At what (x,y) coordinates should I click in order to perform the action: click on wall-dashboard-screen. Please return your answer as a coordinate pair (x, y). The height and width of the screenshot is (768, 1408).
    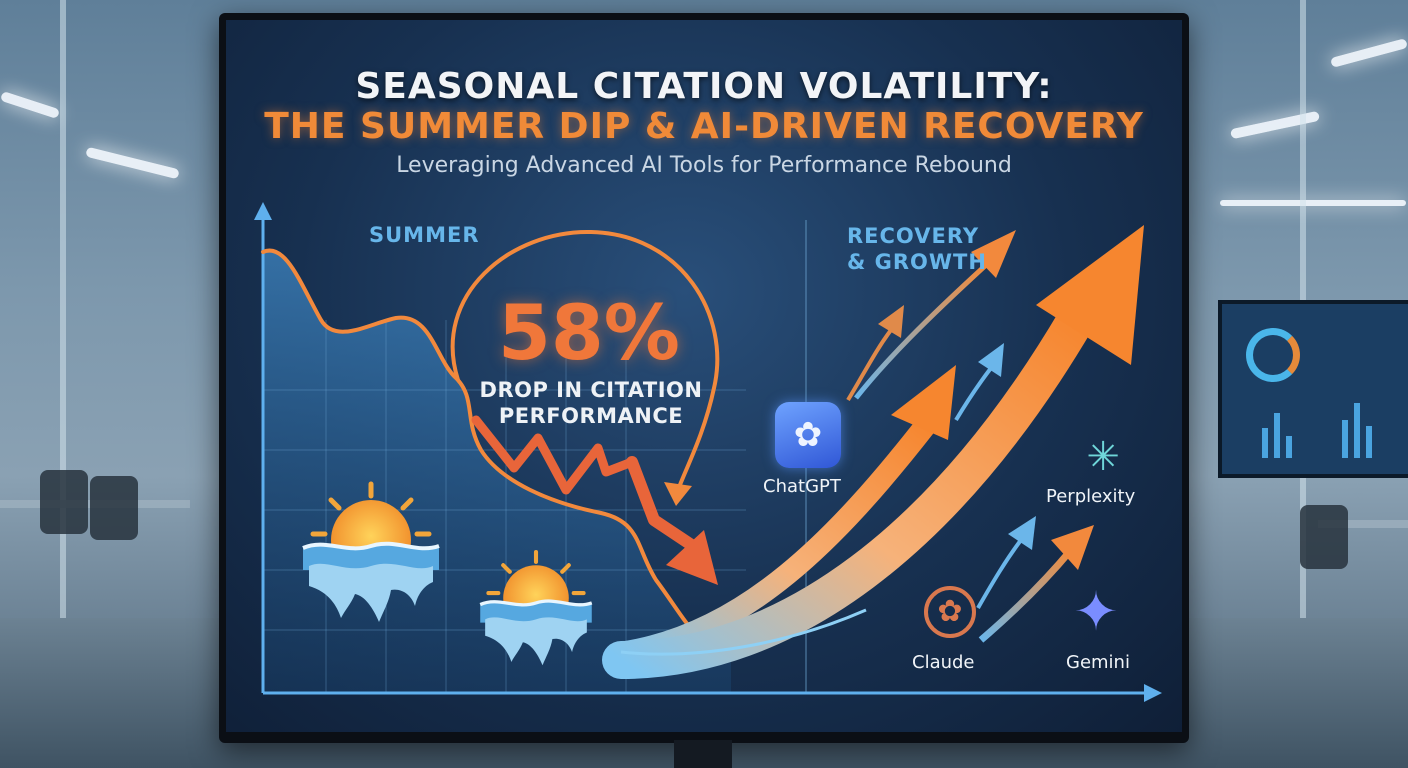
    Looking at the image, I should click on (1313, 389).